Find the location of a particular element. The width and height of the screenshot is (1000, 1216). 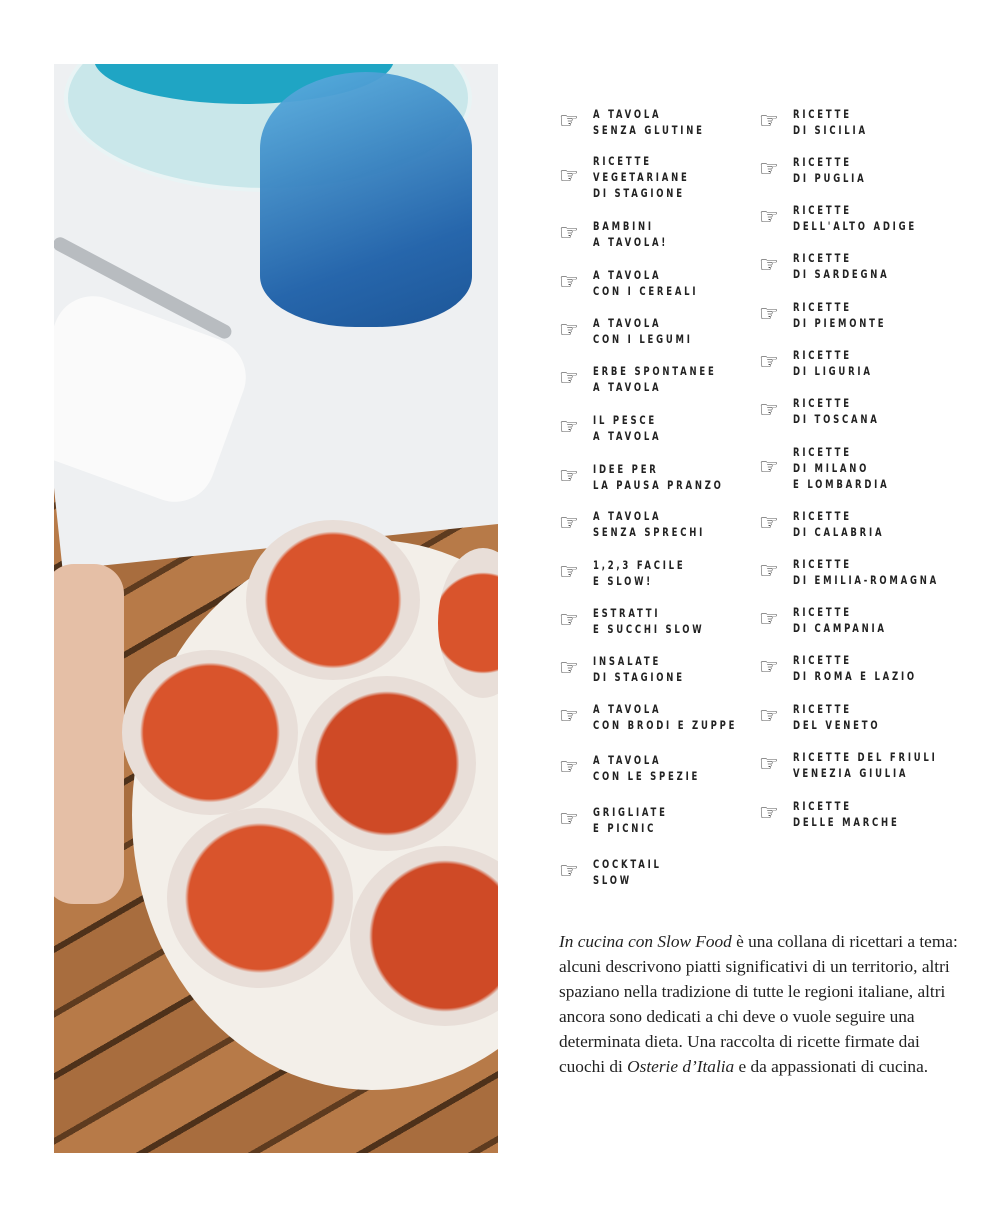

series-item: ☞ A TAVOLA CON I CEREALI is located at coordinates (640, 283).